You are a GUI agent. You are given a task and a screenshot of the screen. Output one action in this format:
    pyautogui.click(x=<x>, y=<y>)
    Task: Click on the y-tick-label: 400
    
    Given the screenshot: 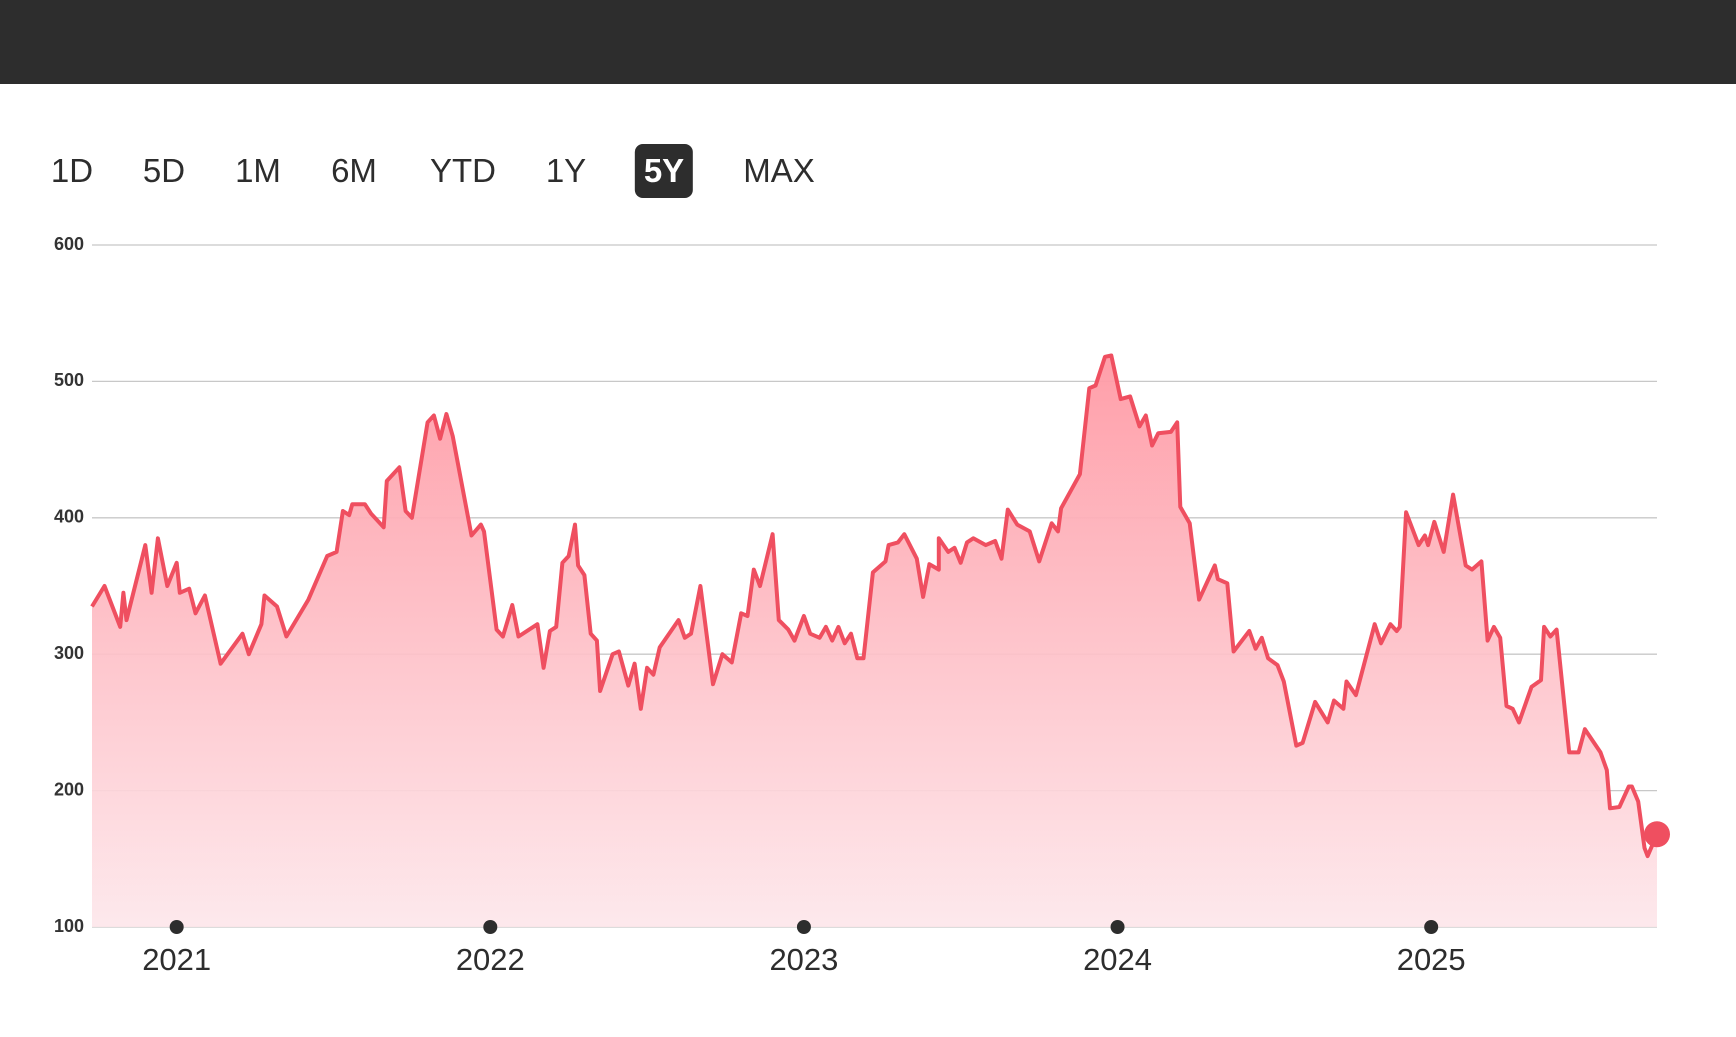 What is the action you would take?
    pyautogui.click(x=69, y=517)
    